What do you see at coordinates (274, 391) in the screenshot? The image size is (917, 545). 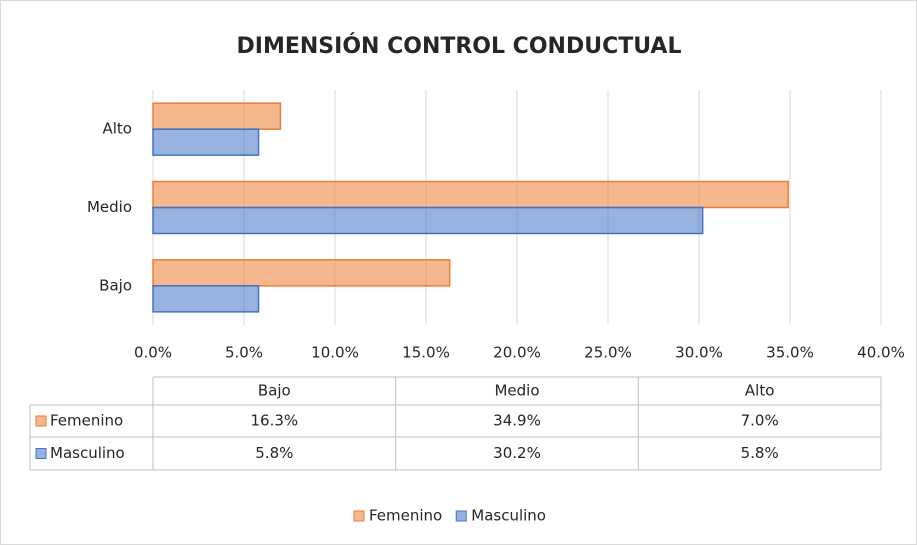 I see `table-header: Bajo` at bounding box center [274, 391].